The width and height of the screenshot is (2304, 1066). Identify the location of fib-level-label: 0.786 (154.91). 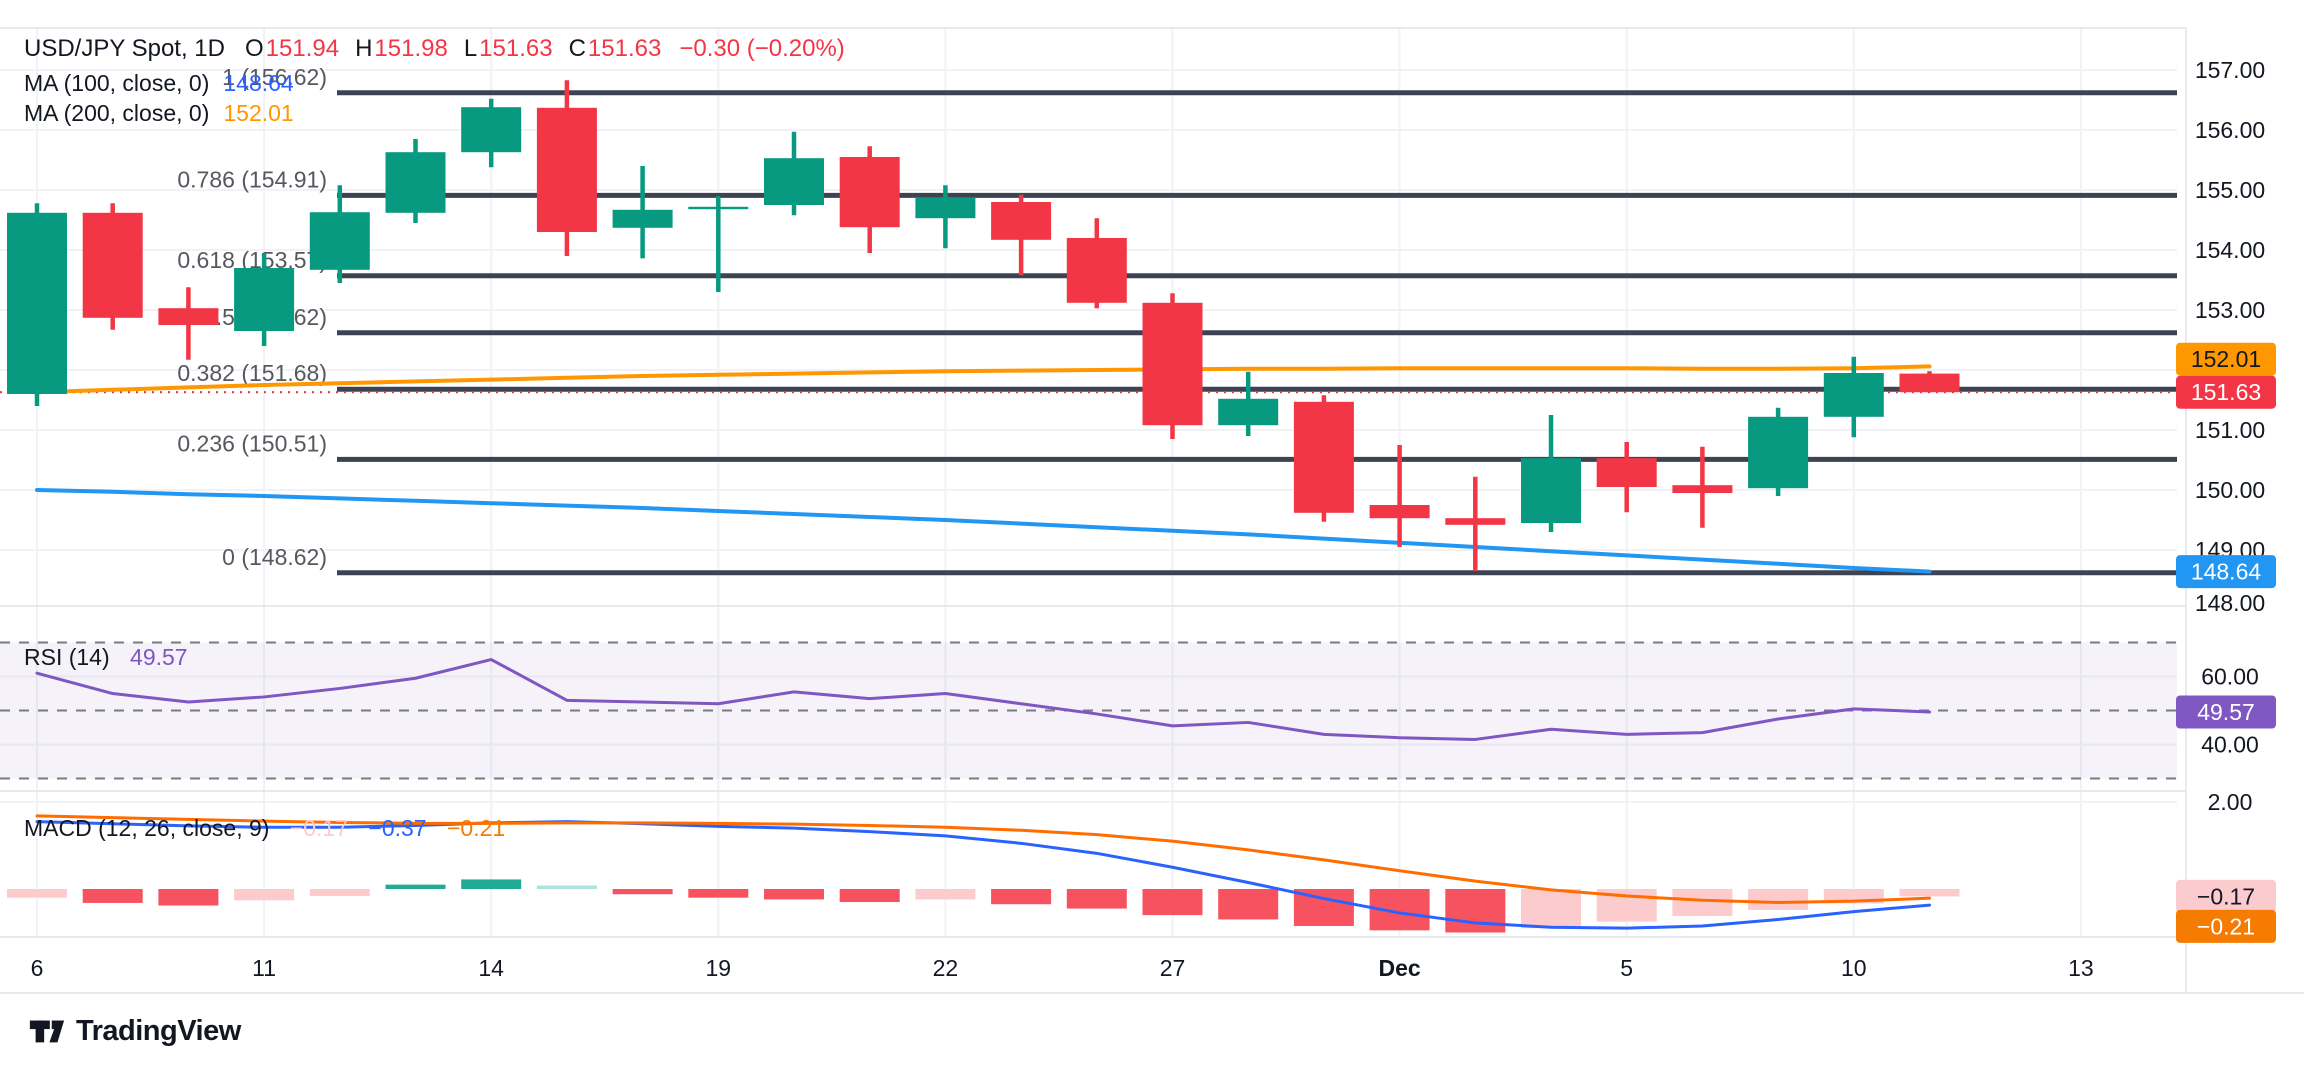
(252, 179).